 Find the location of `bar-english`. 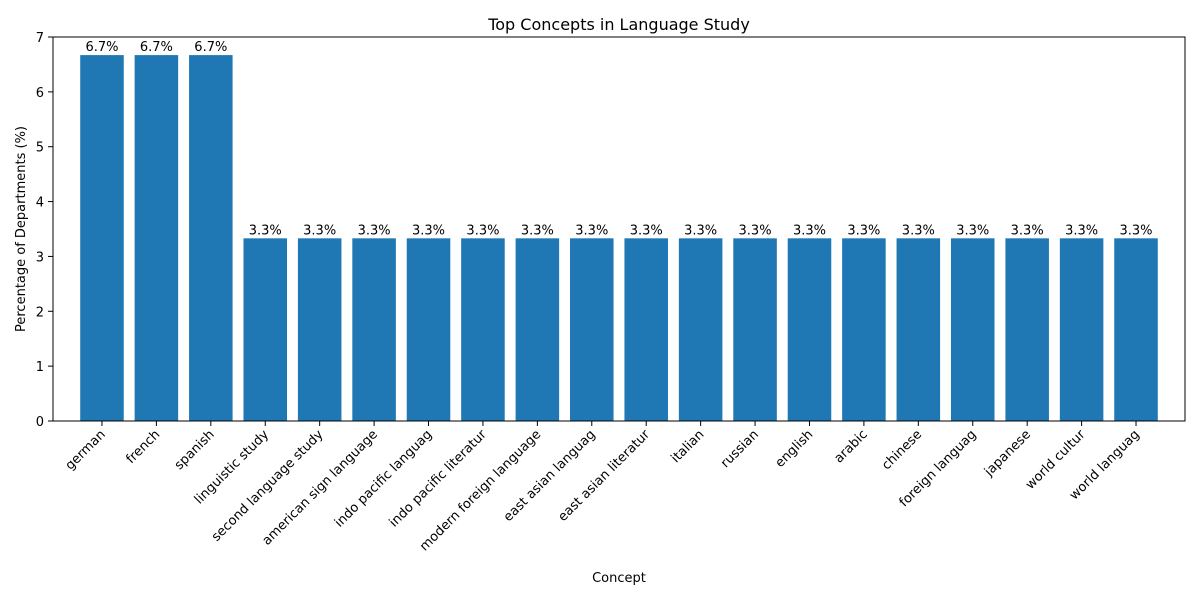

bar-english is located at coordinates (809, 329).